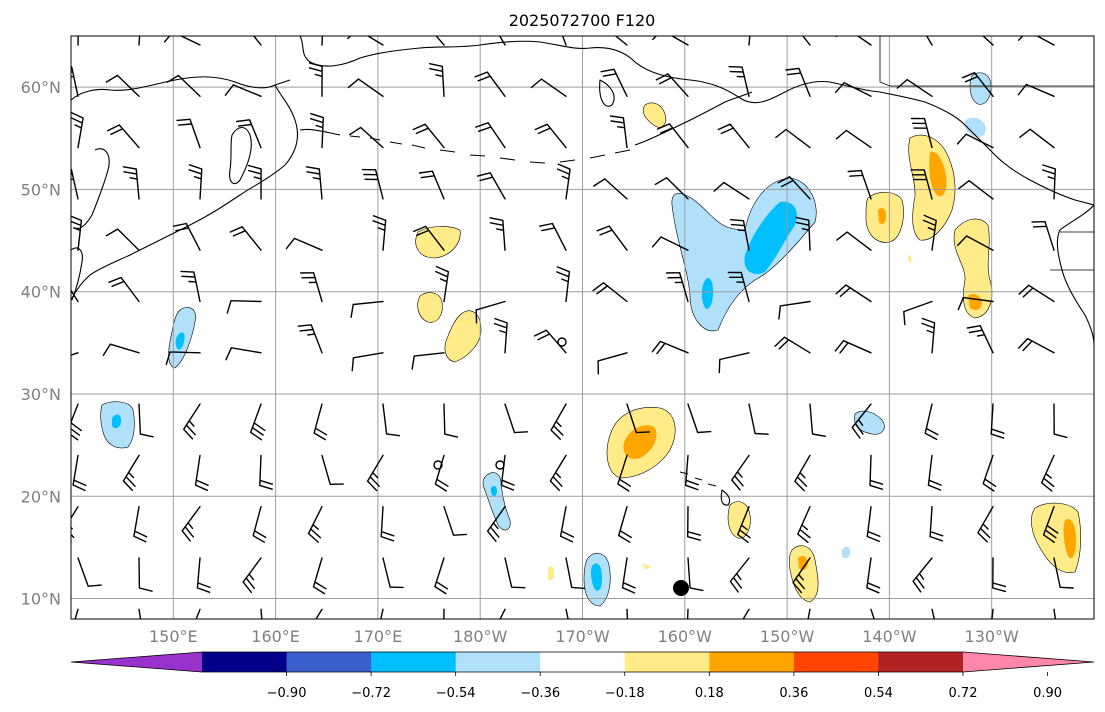  Describe the element at coordinates (41, 292) in the screenshot. I see `latitude-label: 40°N` at that location.